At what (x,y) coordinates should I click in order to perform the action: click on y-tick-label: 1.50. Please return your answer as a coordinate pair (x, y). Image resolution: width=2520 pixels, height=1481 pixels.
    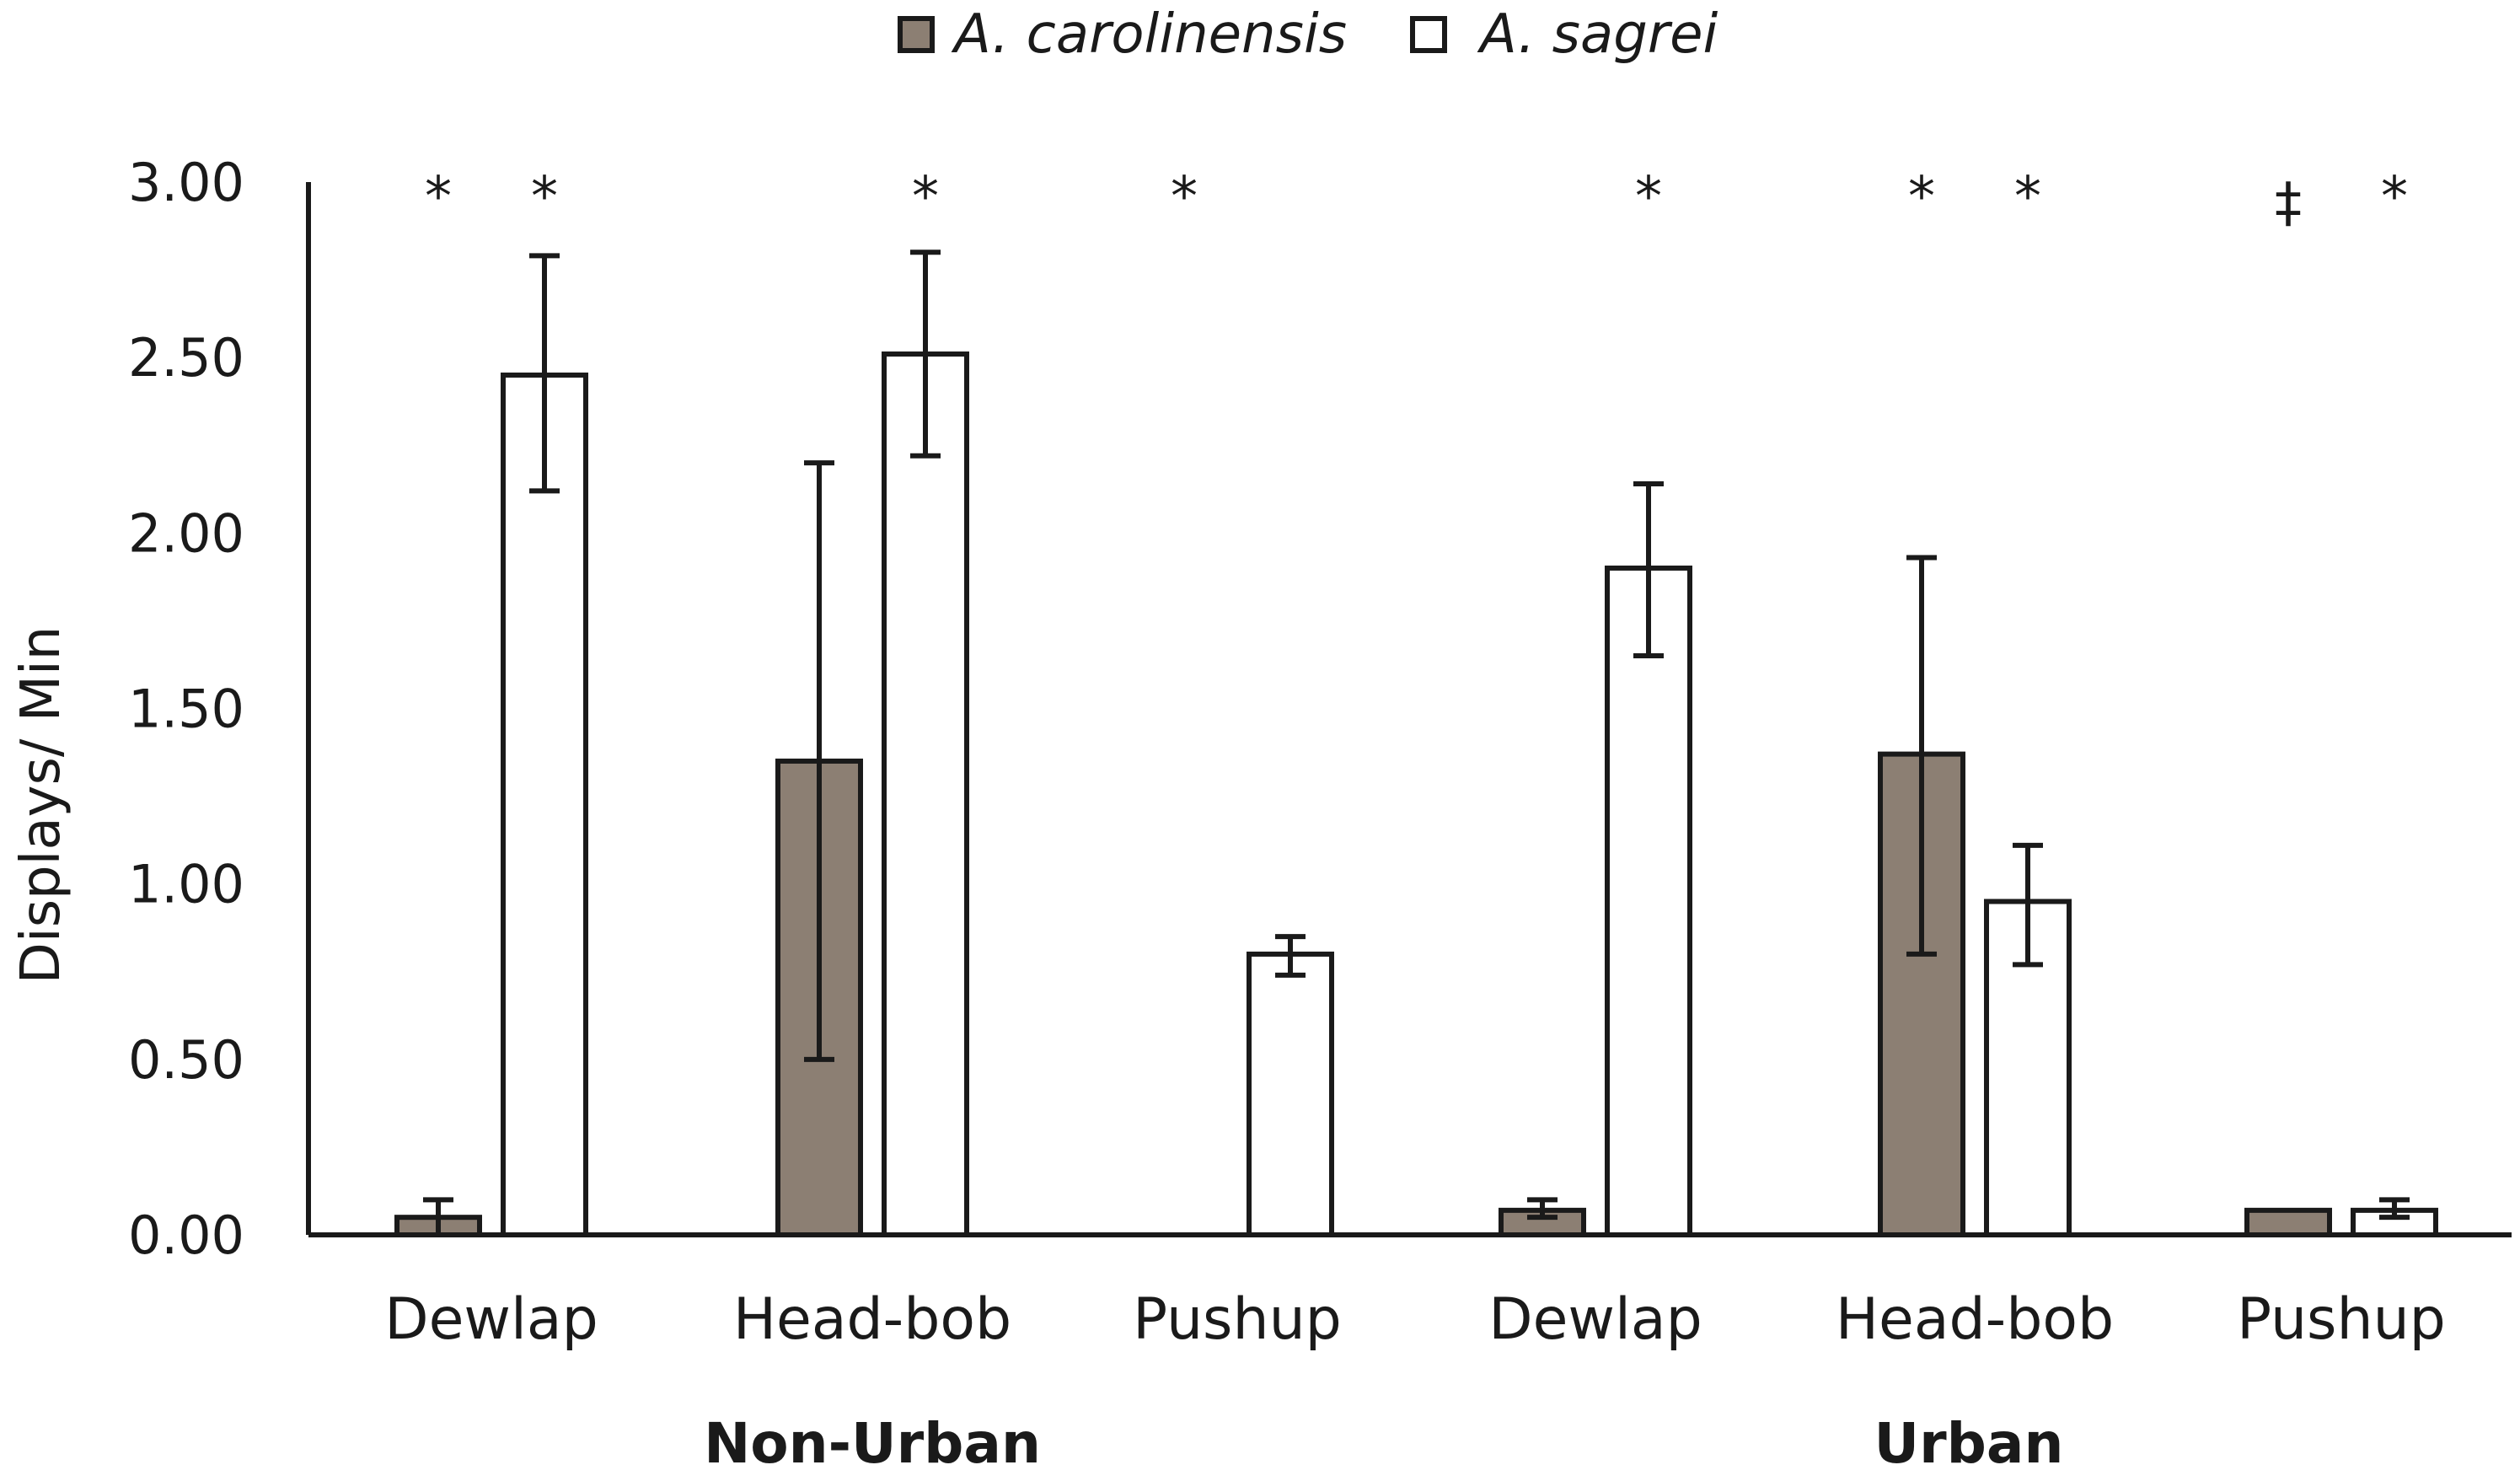
    Looking at the image, I should click on (186, 709).